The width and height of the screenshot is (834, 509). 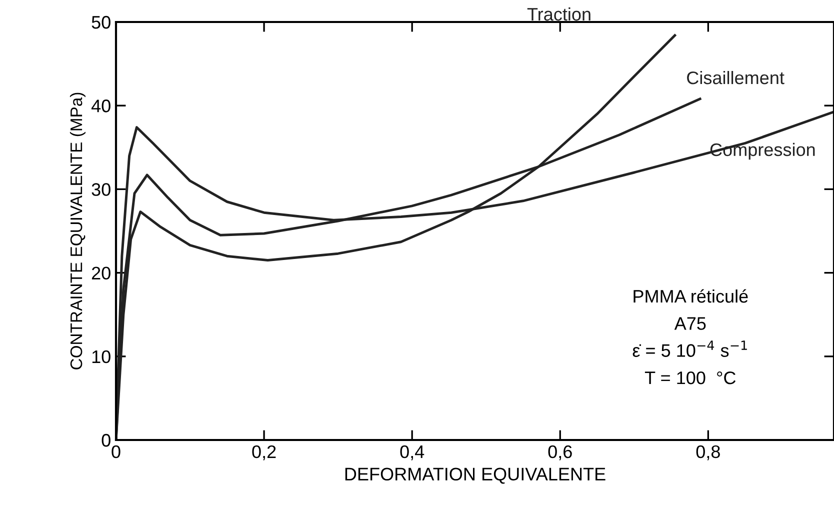 What do you see at coordinates (101, 357) in the screenshot?
I see `y-tick-label: 10` at bounding box center [101, 357].